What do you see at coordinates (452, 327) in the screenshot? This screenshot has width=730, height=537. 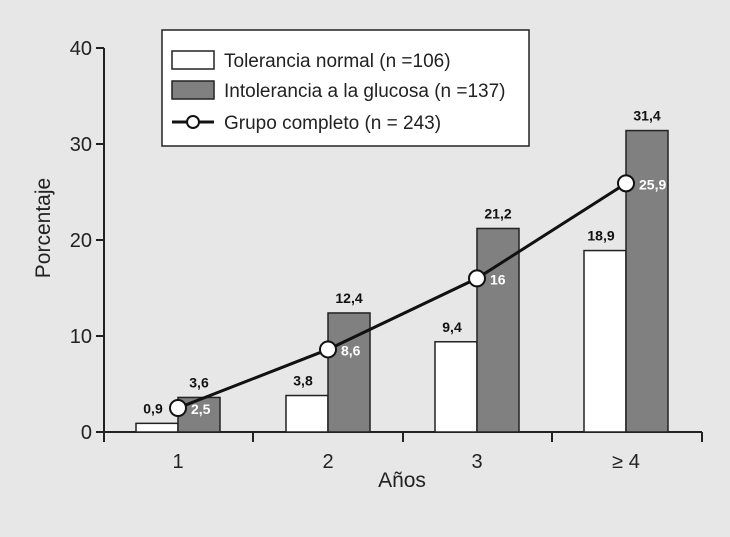 I see `bar-normal-label: 9,4` at bounding box center [452, 327].